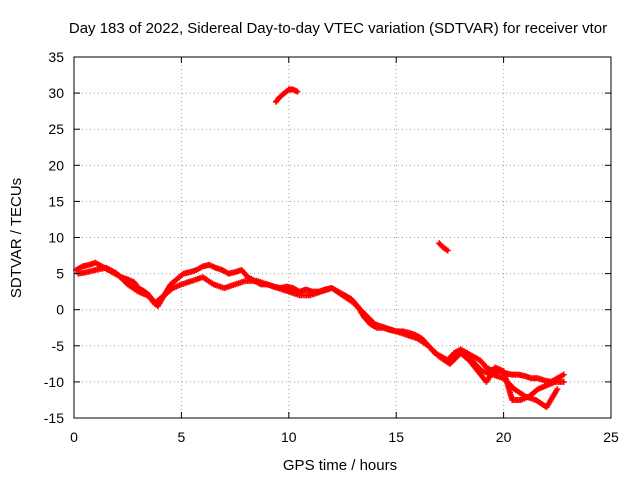 This screenshot has width=640, height=480. I want to click on y-tick-labels: -15 -10 -5 0 5 10 15 20 25 30 35, so click(54, 237).